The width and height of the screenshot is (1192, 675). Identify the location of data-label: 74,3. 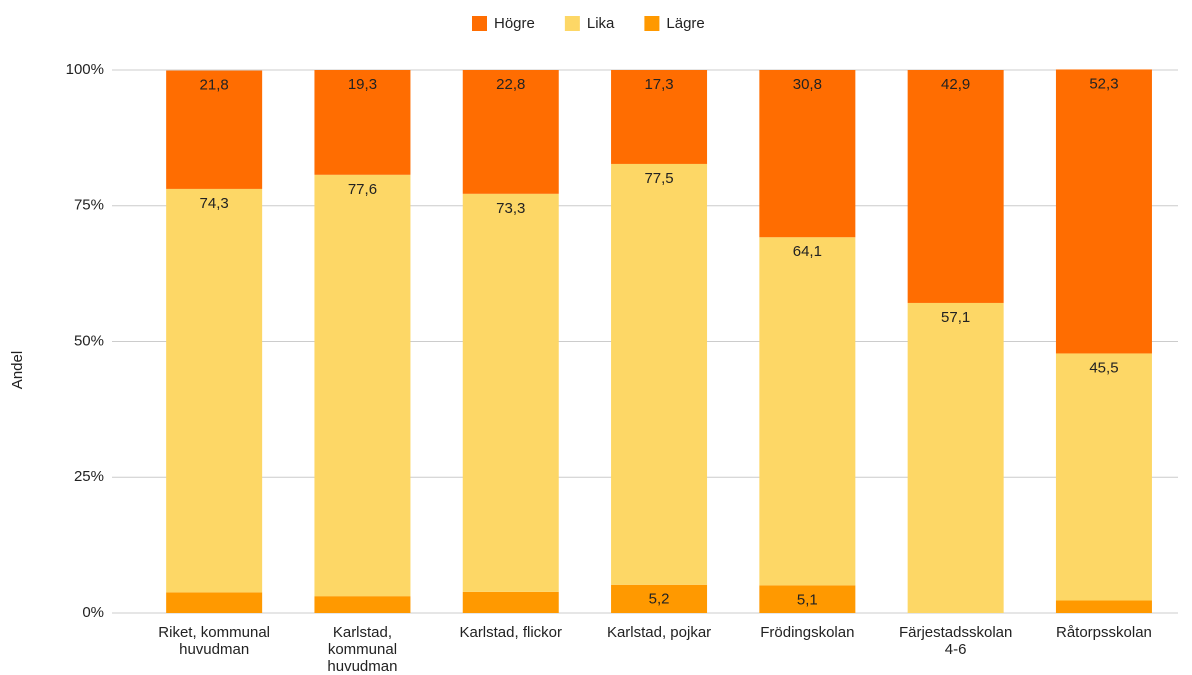
(214, 203).